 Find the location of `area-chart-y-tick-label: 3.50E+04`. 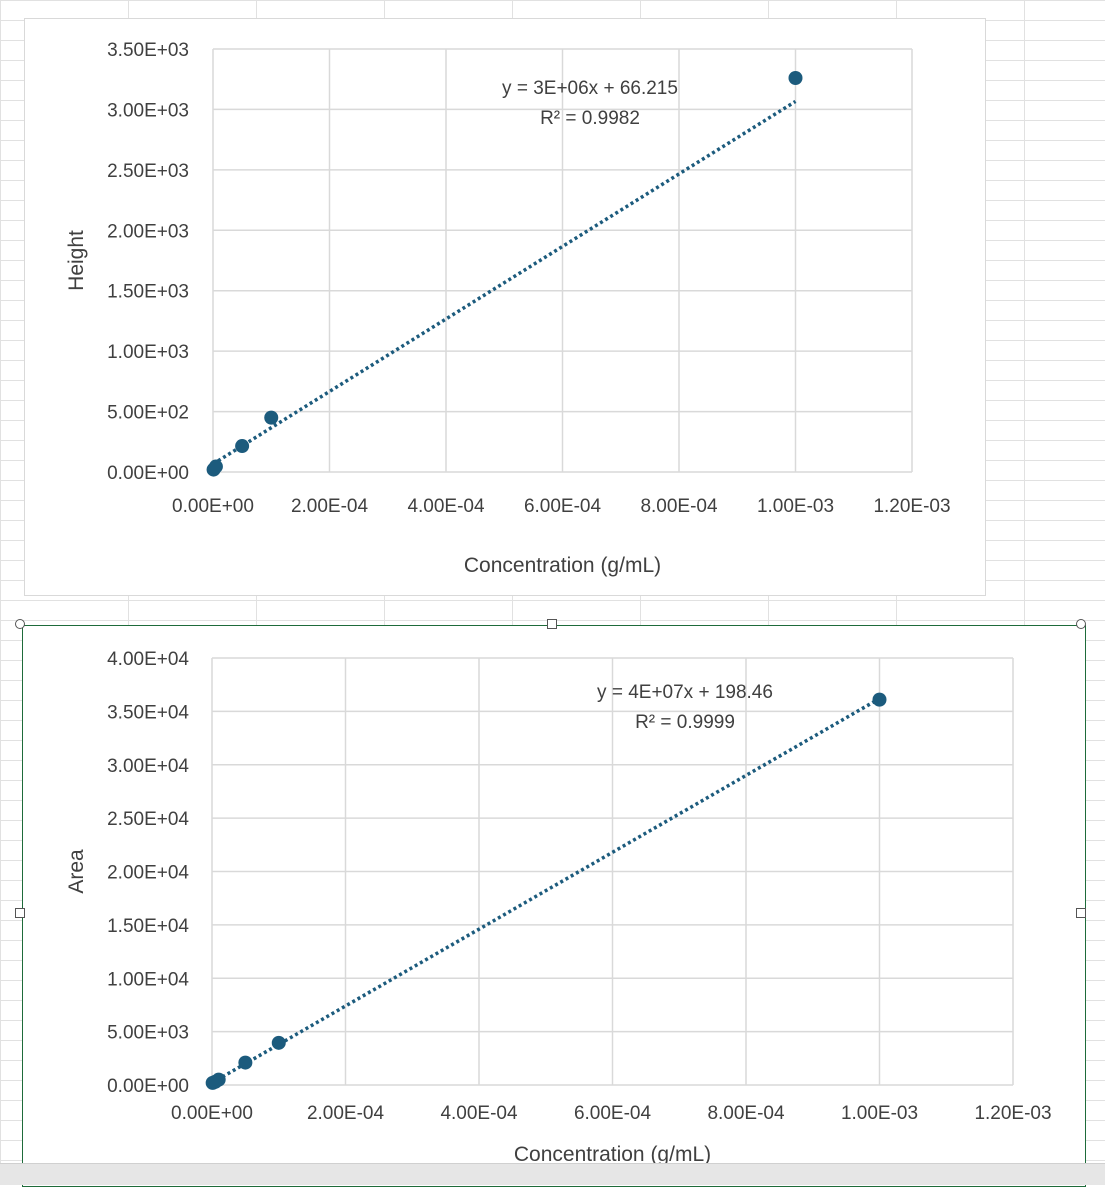

area-chart-y-tick-label: 3.50E+04 is located at coordinates (148, 712).